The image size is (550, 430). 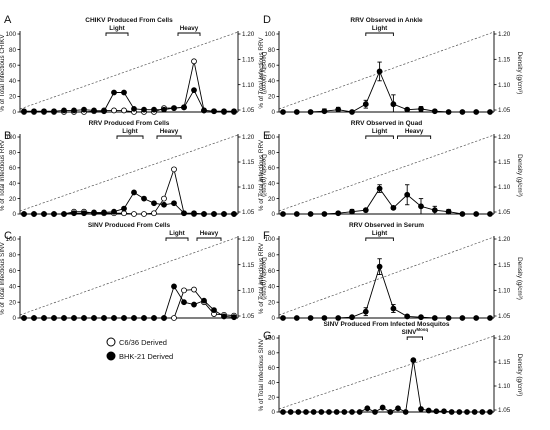 What do you see at coordinates (519, 175) in the screenshot?
I see `y2-axis-label: Density (g/cm³)` at bounding box center [519, 175].